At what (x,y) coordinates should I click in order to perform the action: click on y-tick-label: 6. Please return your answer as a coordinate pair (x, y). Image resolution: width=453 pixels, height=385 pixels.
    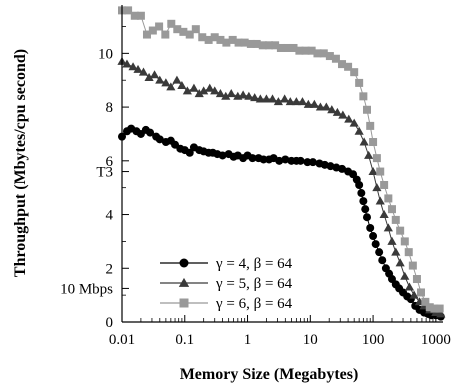
    Looking at the image, I should click on (110, 162).